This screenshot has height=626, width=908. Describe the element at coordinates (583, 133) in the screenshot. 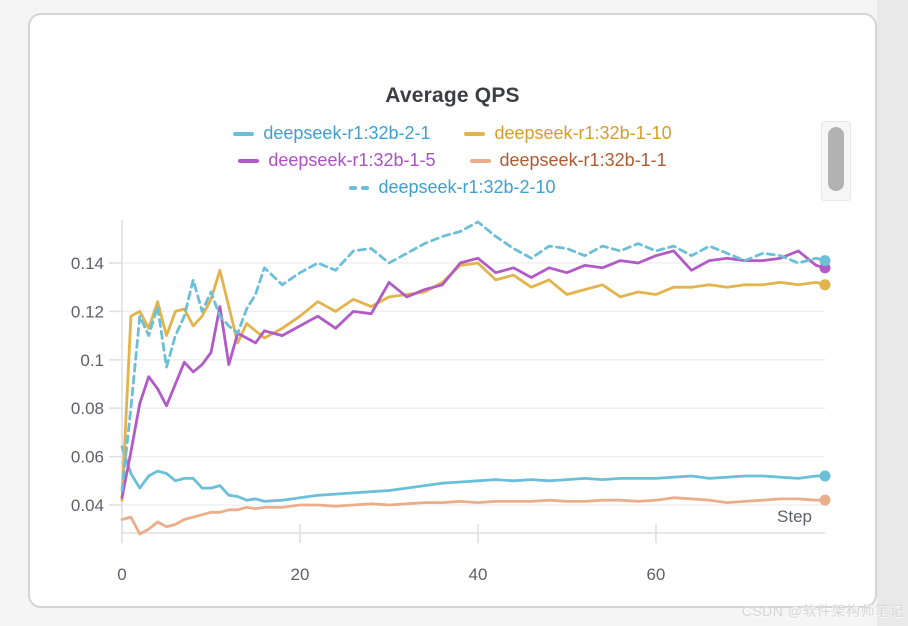

I see `legend-label: deepseek-r1:32b-1-10` at that location.